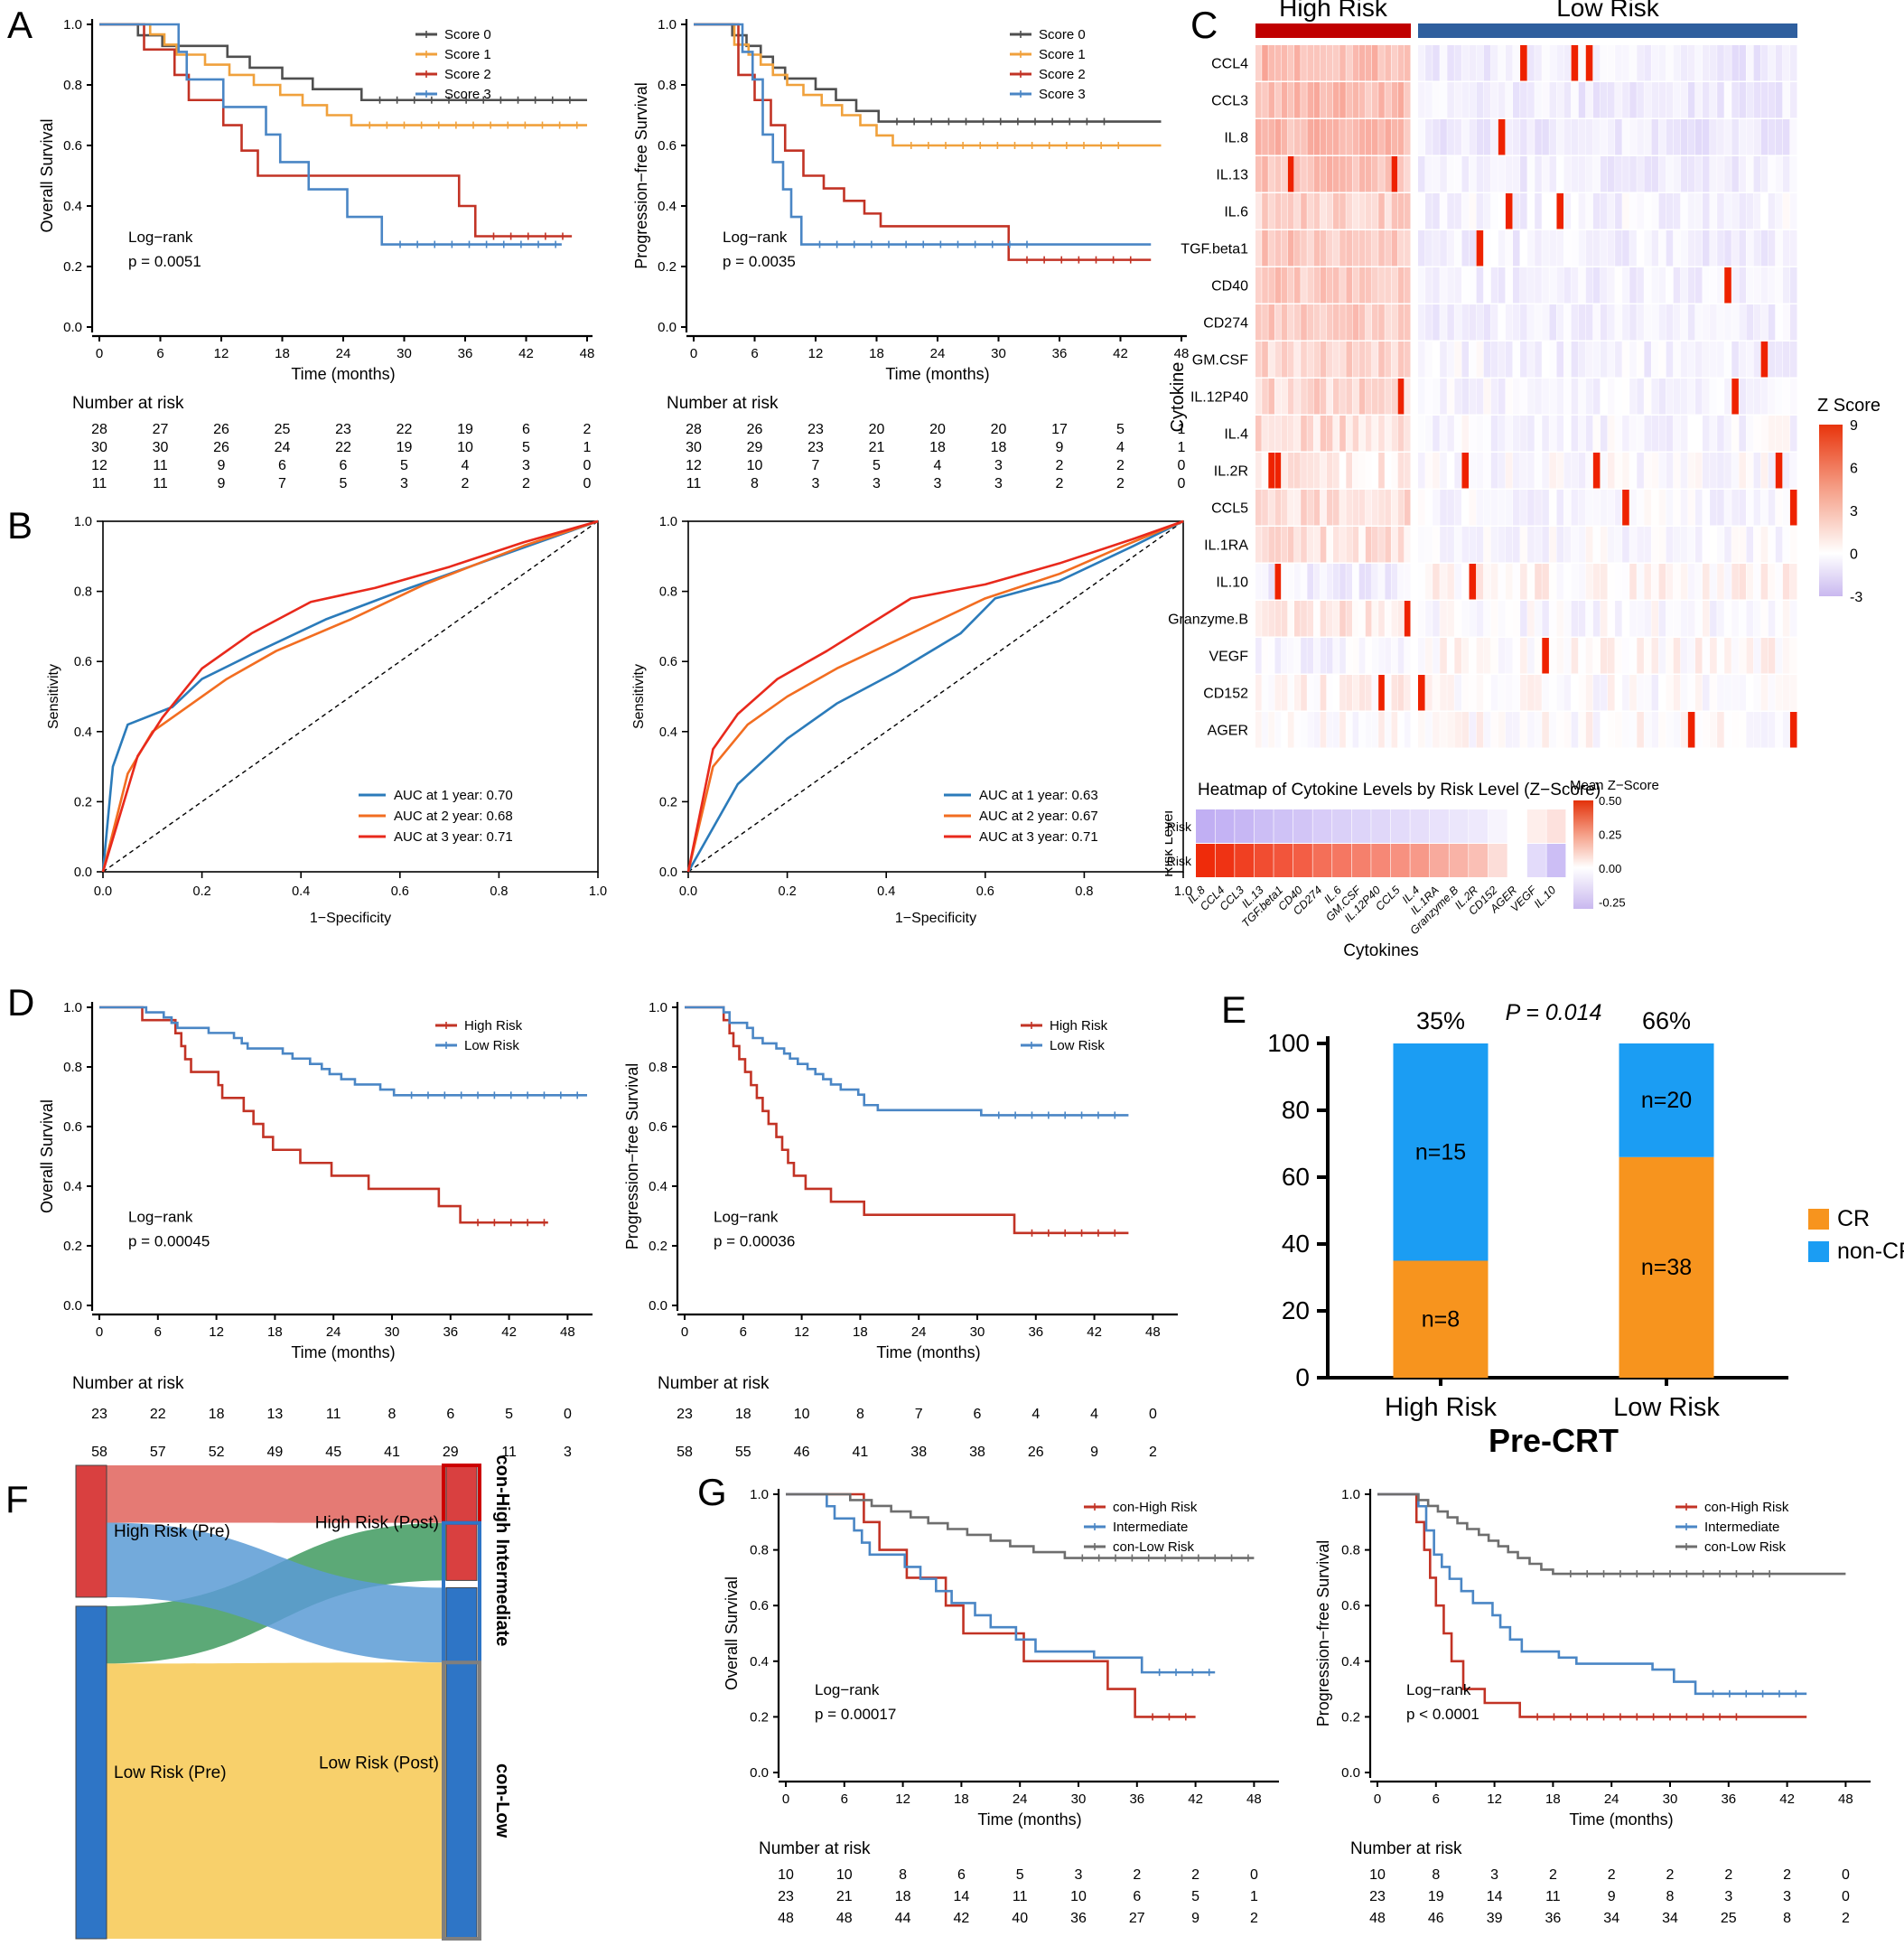 This screenshot has width=1904, height=1955. What do you see at coordinates (1228, 731) in the screenshot?
I see `svg-text: AGER` at bounding box center [1228, 731].